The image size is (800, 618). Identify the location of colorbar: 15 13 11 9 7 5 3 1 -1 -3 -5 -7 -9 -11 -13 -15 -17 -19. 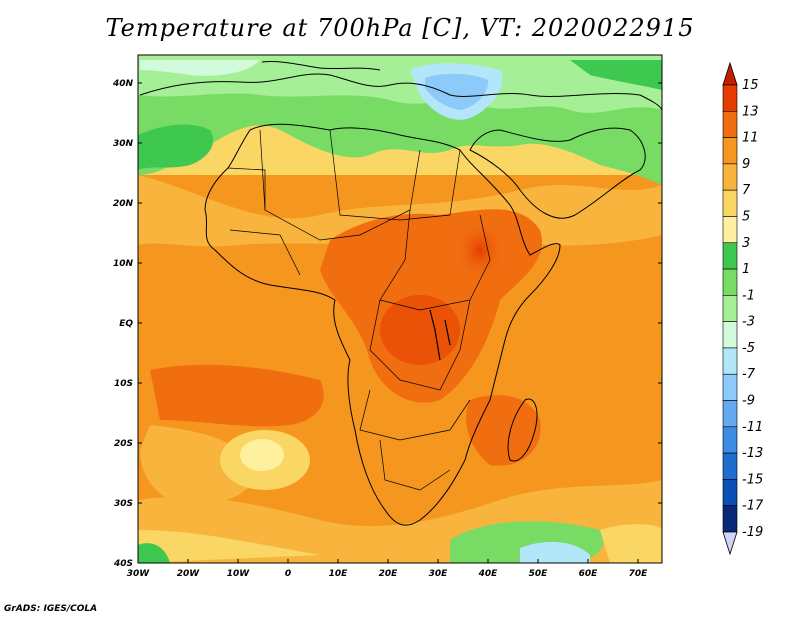
(743, 308).